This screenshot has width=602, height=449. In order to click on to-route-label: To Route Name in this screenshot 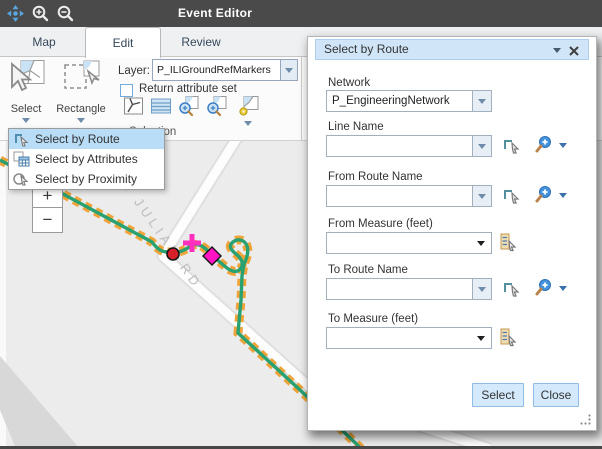, I will do `click(368, 270)`.